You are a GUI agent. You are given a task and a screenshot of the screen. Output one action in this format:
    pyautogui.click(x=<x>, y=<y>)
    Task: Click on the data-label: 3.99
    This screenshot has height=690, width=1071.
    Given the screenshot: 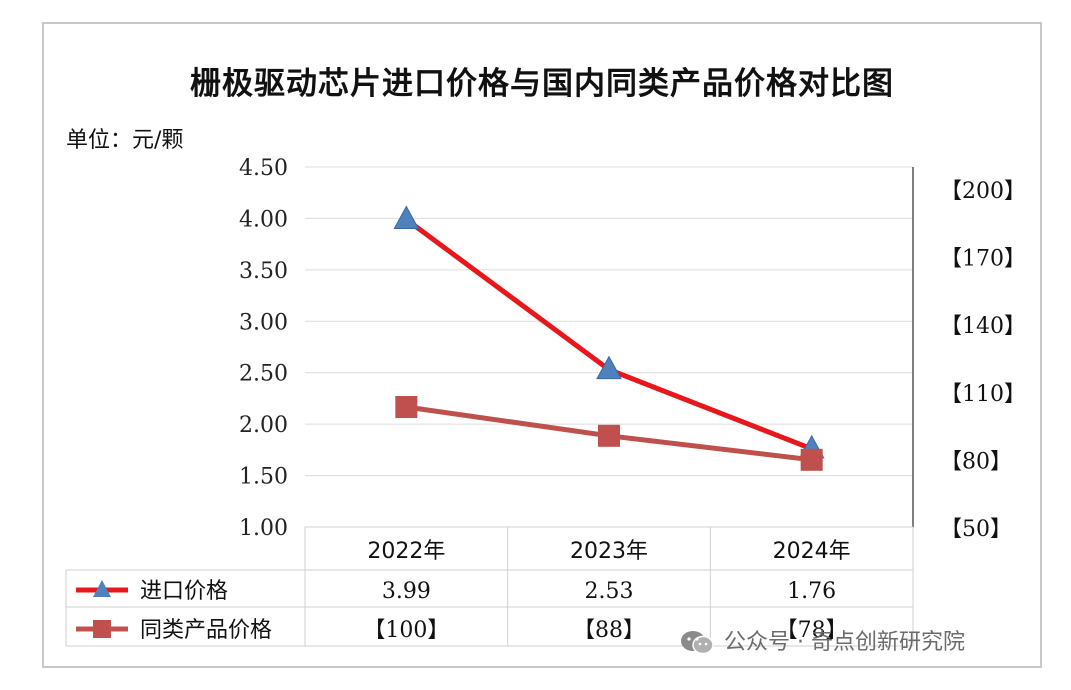 What is the action you would take?
    pyautogui.click(x=406, y=591)
    